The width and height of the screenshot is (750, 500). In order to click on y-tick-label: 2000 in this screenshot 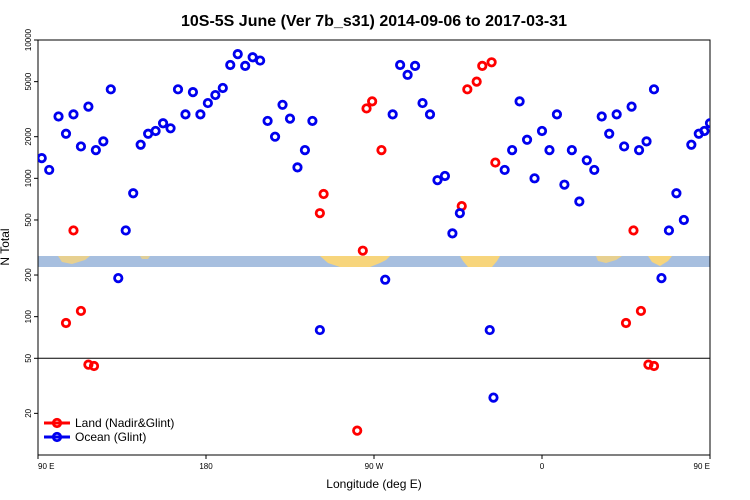, I will do `click(28, 136)`.